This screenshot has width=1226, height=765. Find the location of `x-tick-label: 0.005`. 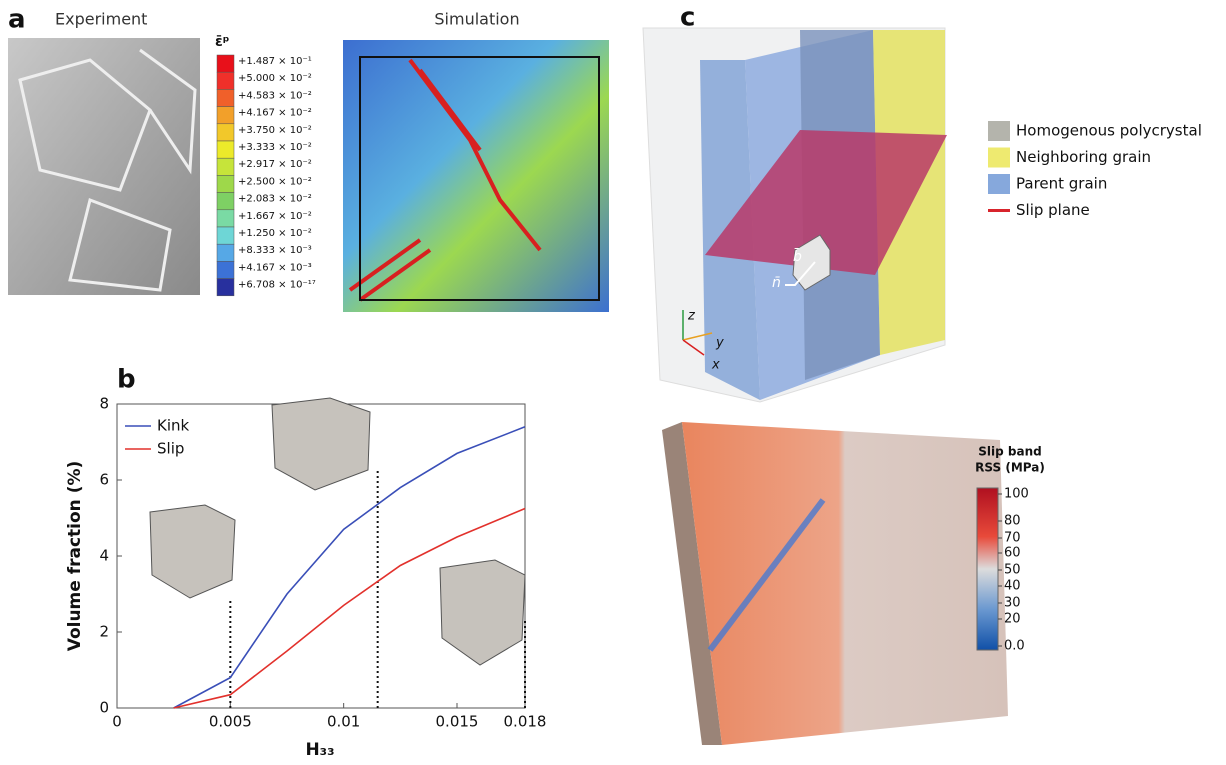

x-tick-label: 0.005 is located at coordinates (230, 722).